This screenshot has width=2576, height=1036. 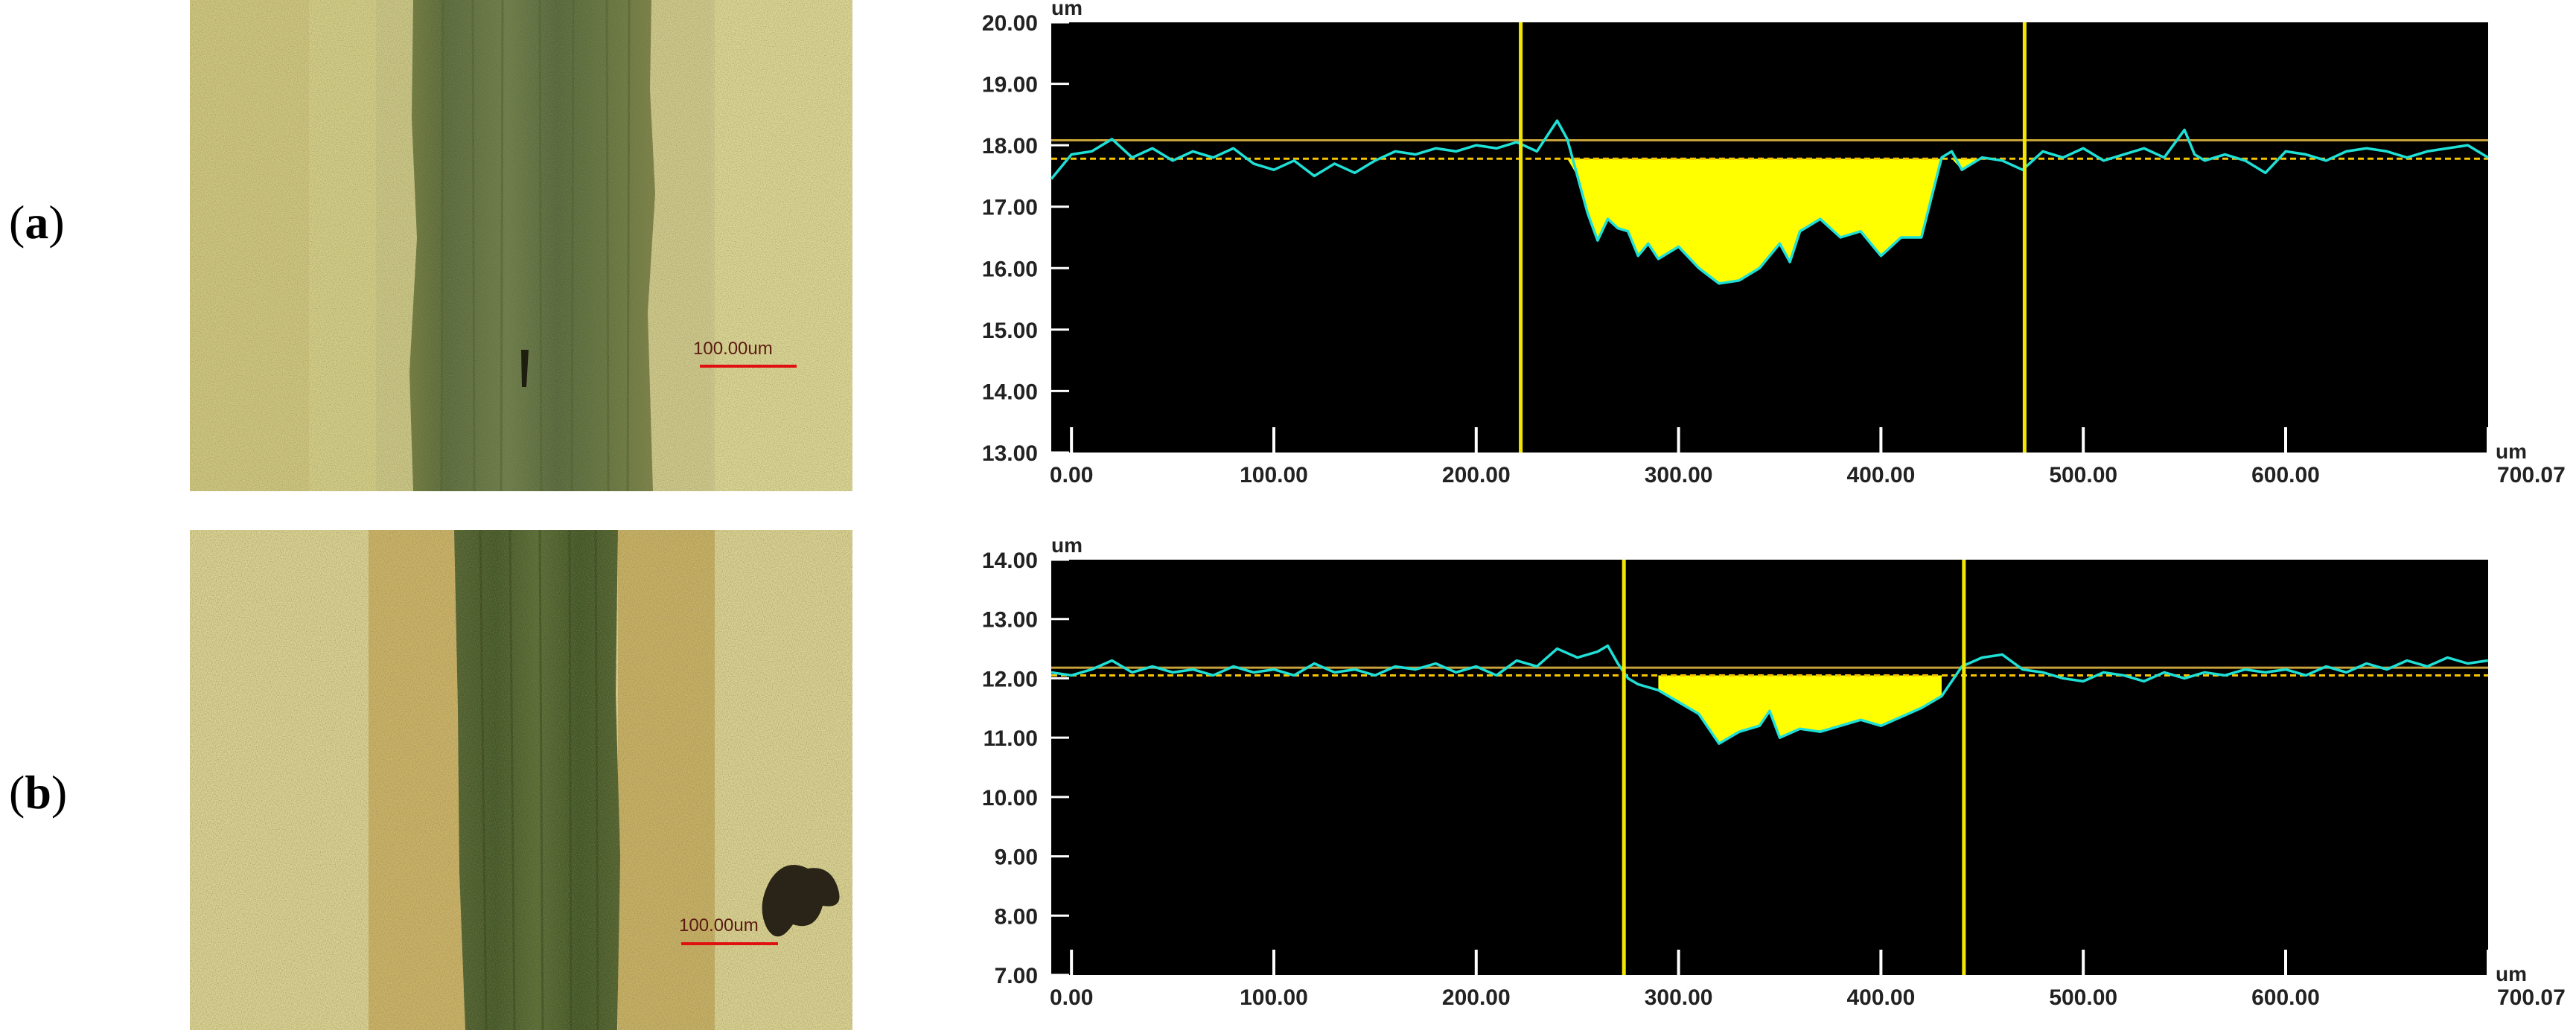 I want to click on y-tick-label-a-4: 16.00, so click(x=1010, y=269).